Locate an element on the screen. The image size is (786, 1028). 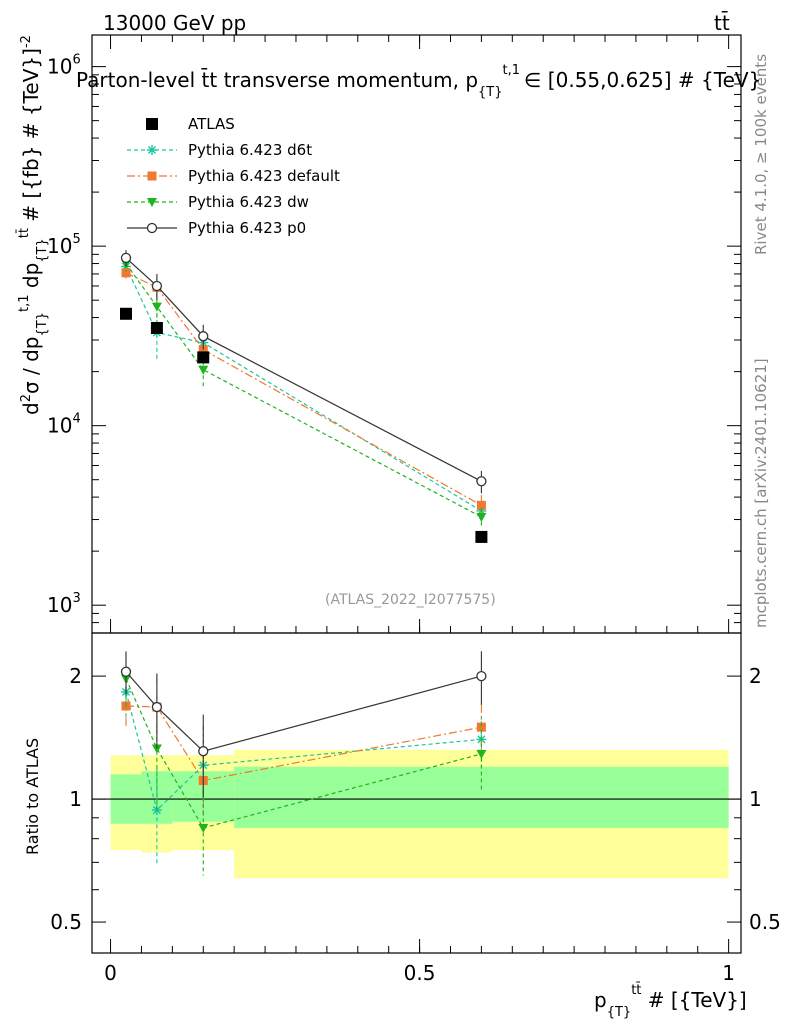
title-sup: t,1 is located at coordinates (512, 70).